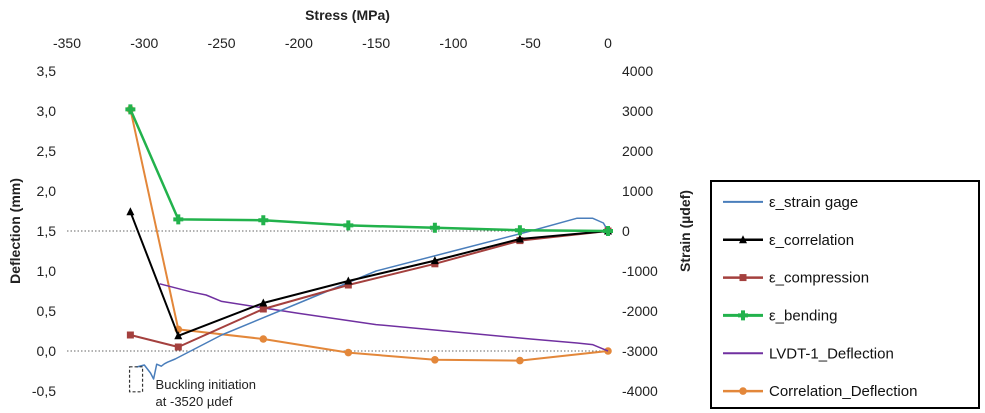 The width and height of the screenshot is (985, 413). What do you see at coordinates (811, 240) in the screenshot?
I see `legend-label: ε_correlation` at bounding box center [811, 240].